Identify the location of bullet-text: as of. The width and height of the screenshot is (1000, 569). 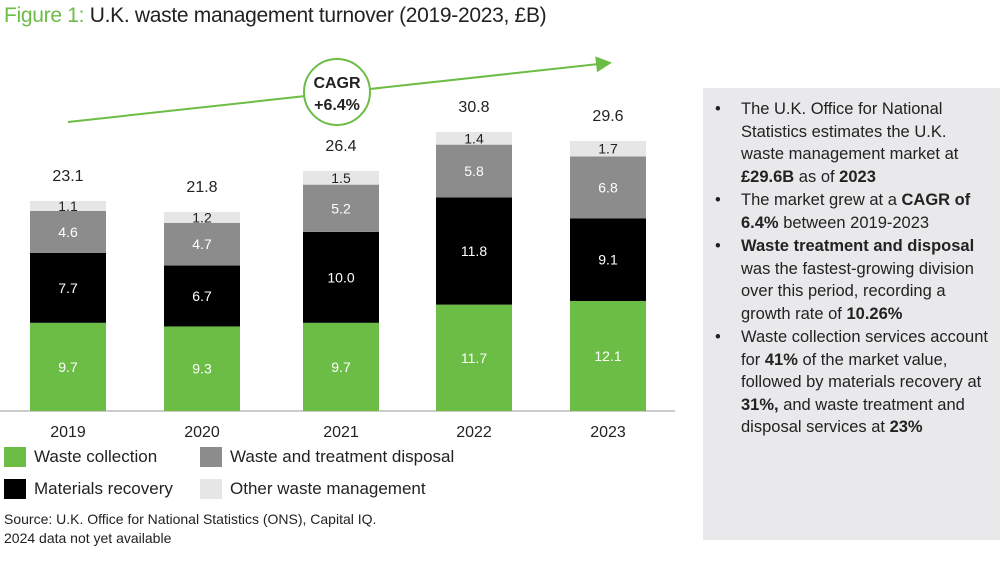
(817, 176).